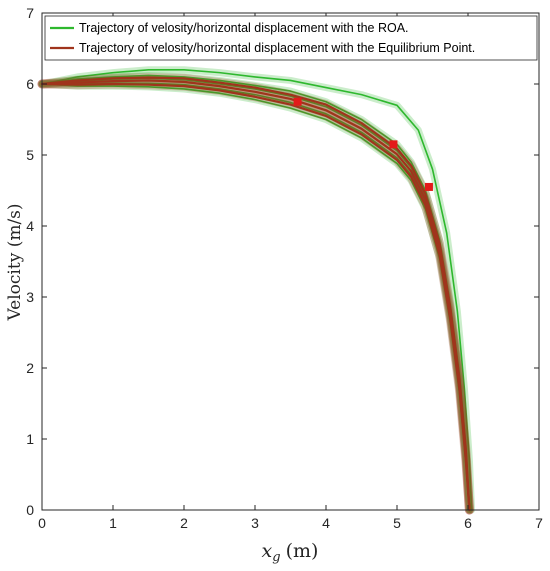 This screenshot has height=571, width=550. What do you see at coordinates (255, 523) in the screenshot?
I see `x-tick-label: 3` at bounding box center [255, 523].